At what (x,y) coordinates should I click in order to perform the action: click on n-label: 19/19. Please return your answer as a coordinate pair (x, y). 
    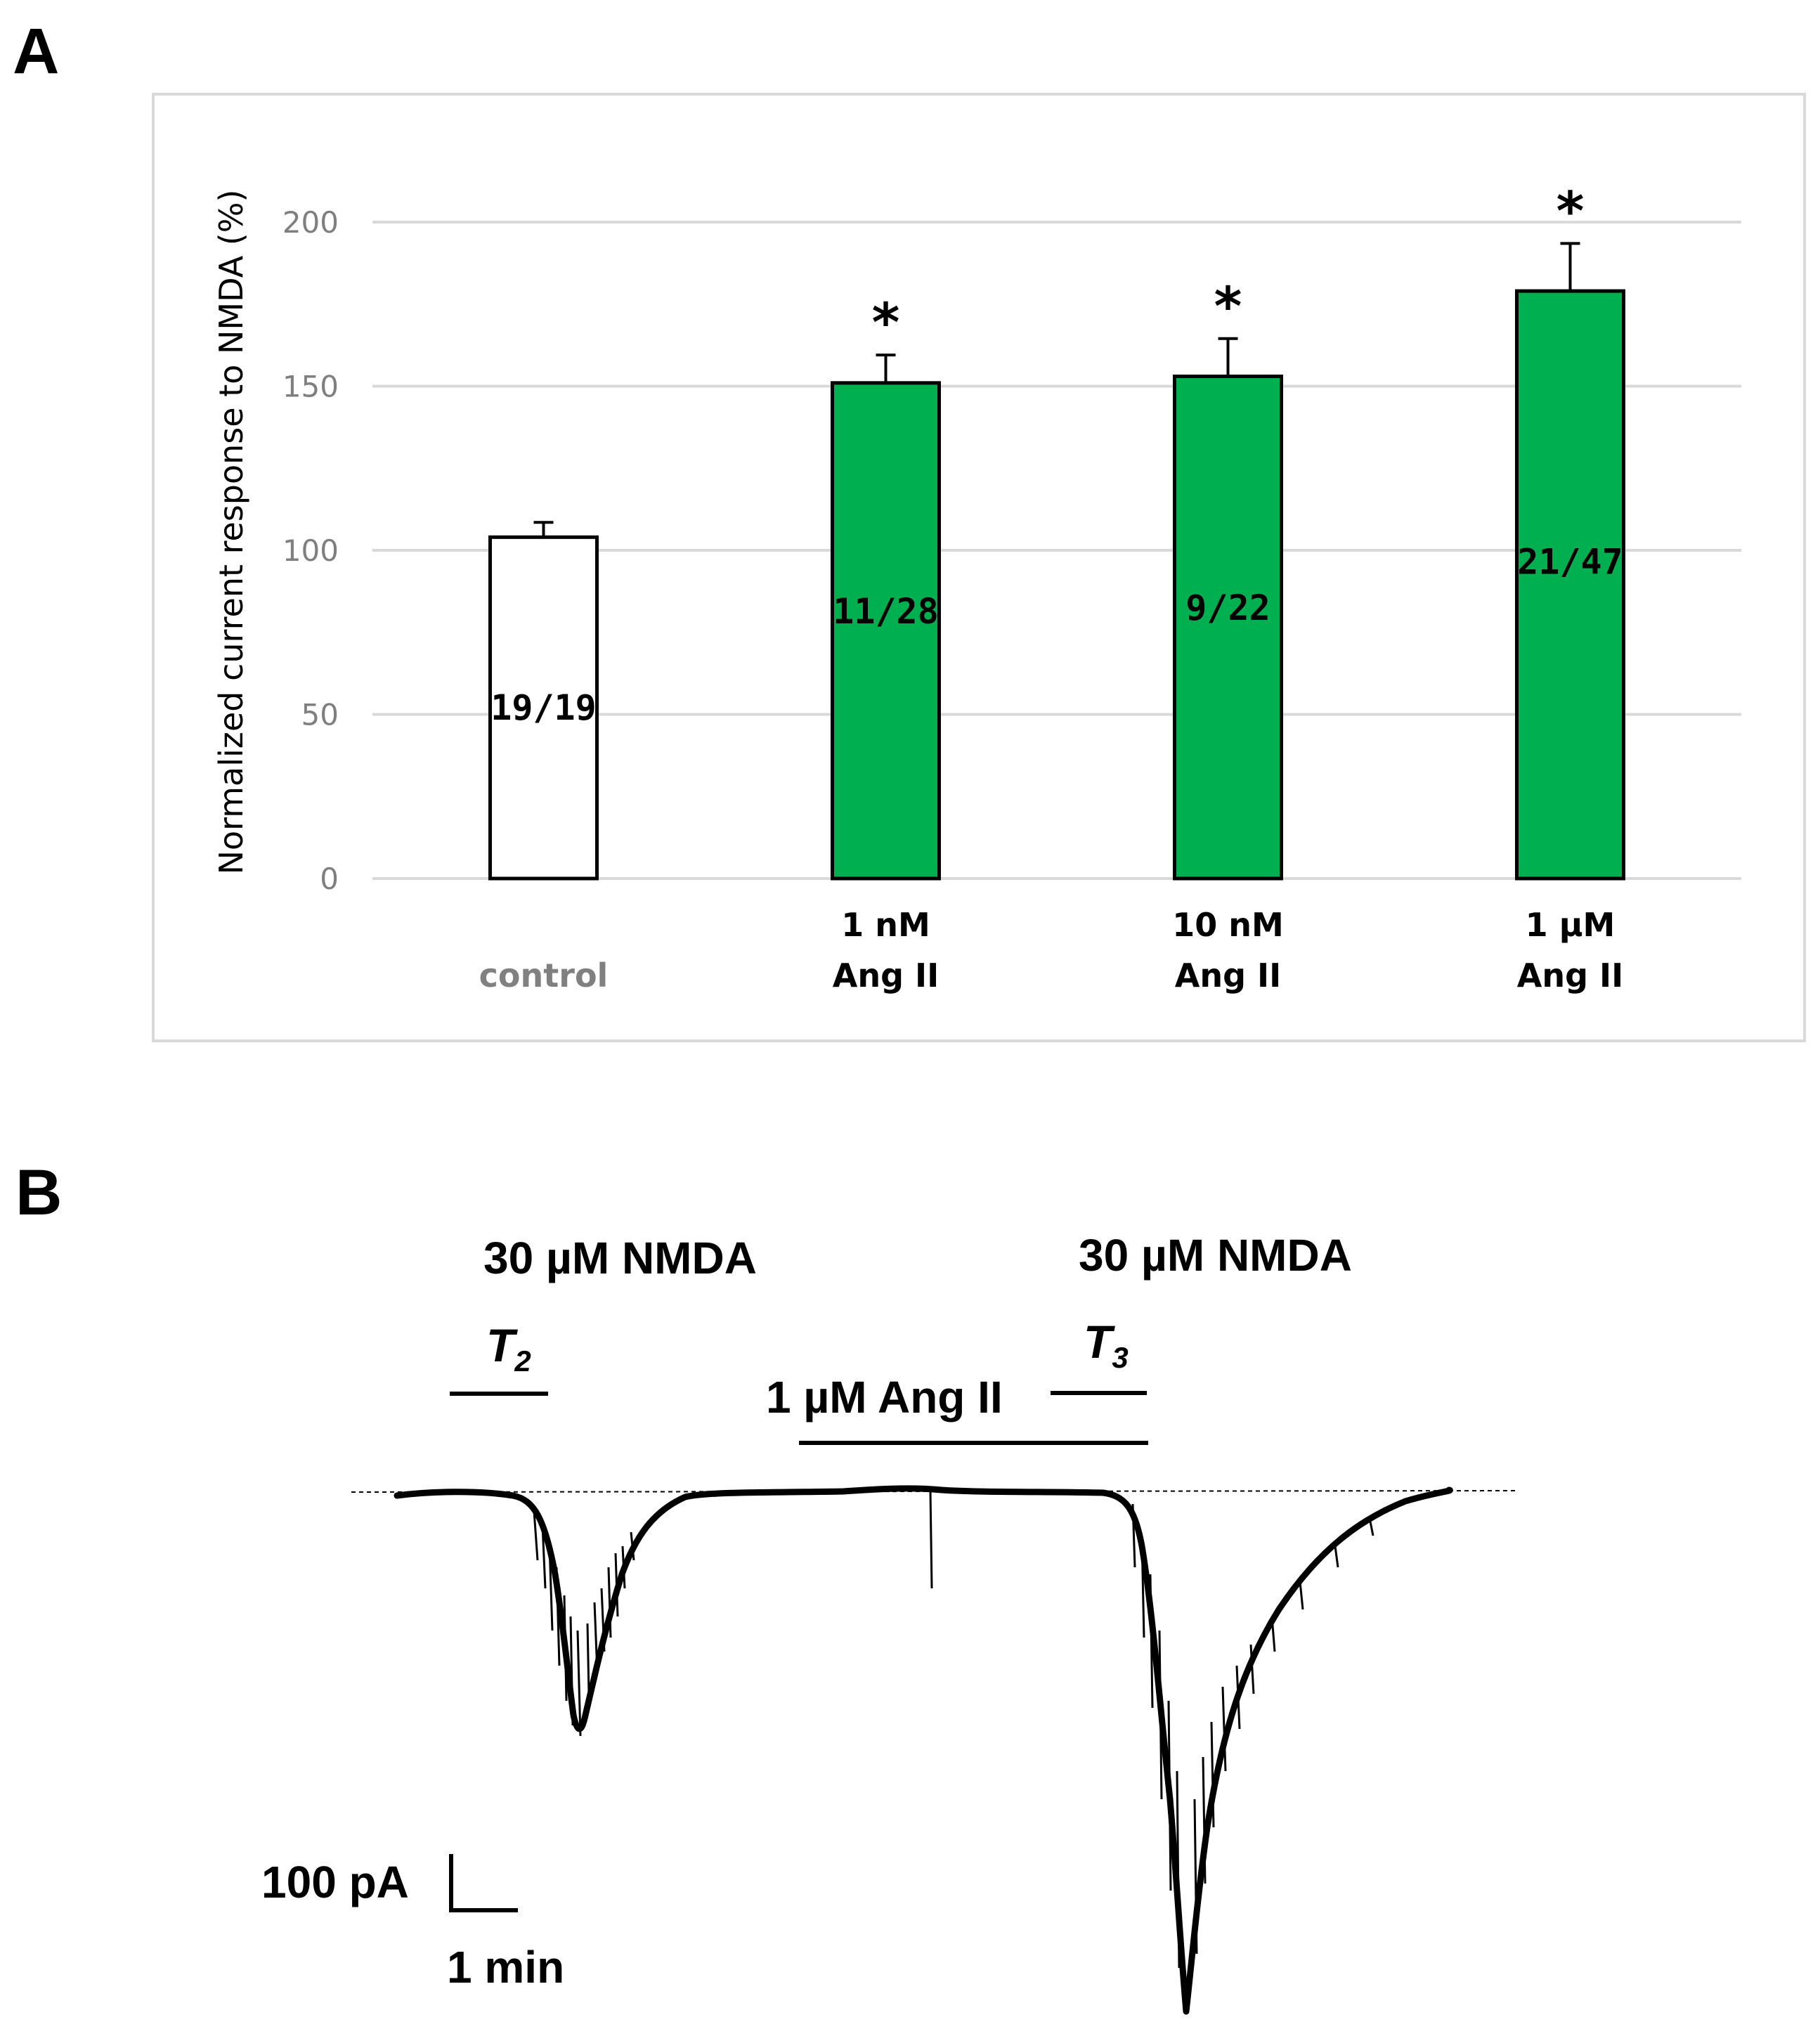
    Looking at the image, I should click on (544, 707).